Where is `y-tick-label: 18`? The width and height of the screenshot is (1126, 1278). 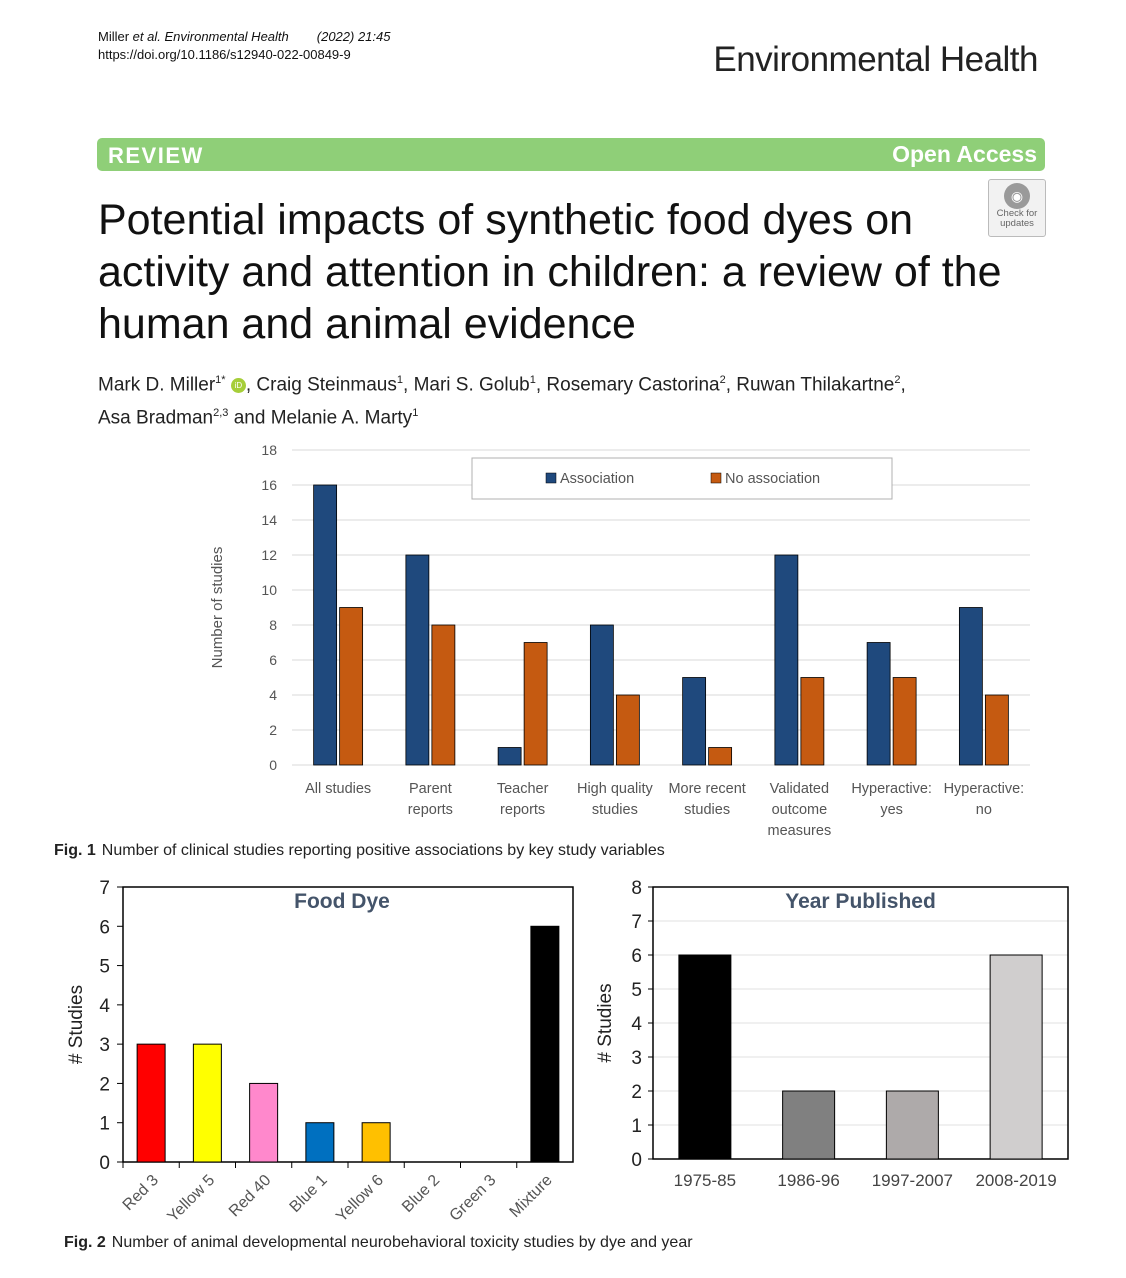
y-tick-label: 18 is located at coordinates (269, 450).